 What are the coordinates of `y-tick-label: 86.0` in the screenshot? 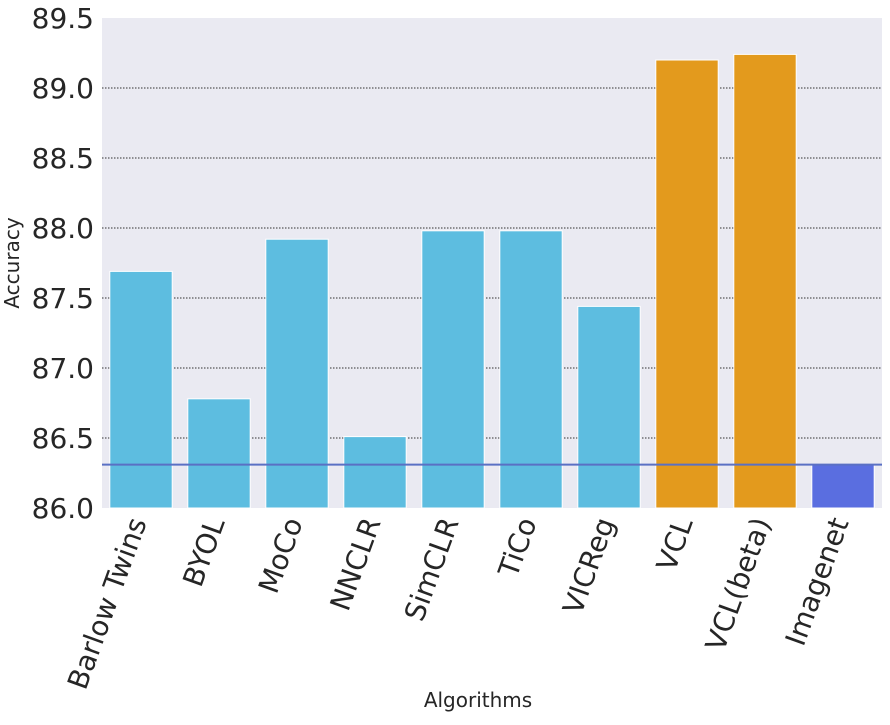 It's located at (63, 508).